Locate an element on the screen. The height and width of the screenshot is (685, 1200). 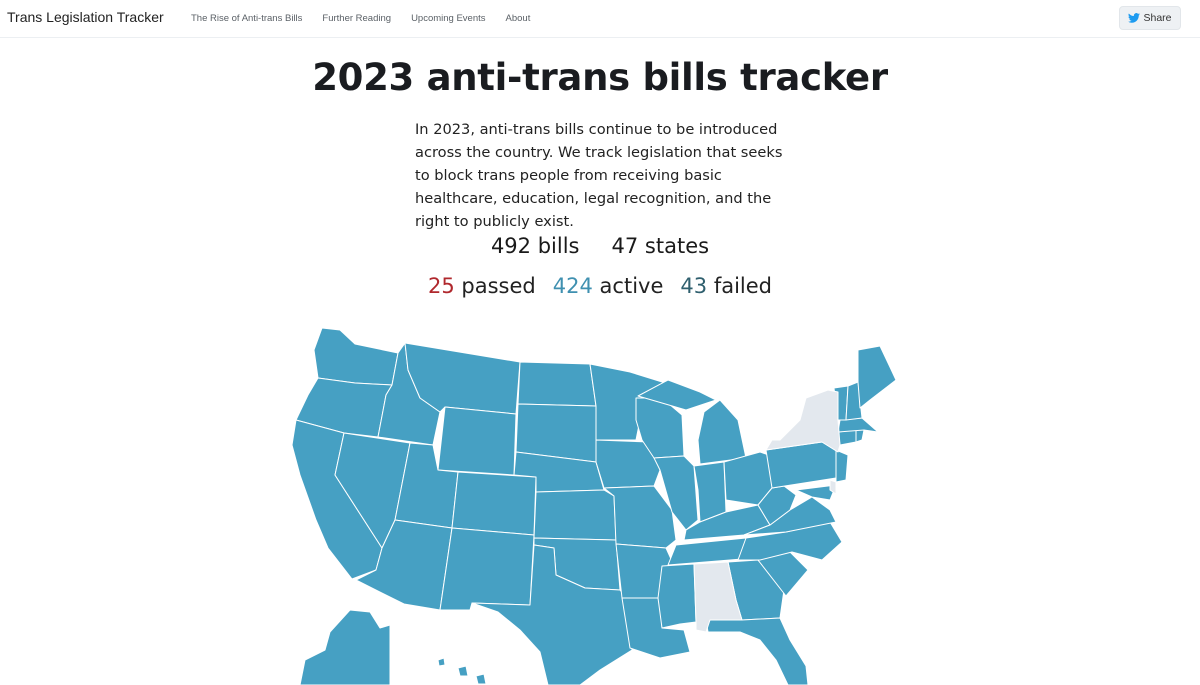
state-new-jersey is located at coordinates (842, 466).